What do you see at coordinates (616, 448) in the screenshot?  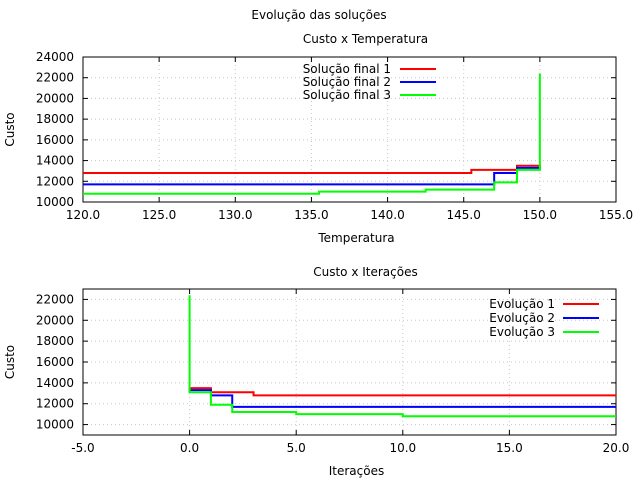 I see `x-tick-label: 20.0` at bounding box center [616, 448].